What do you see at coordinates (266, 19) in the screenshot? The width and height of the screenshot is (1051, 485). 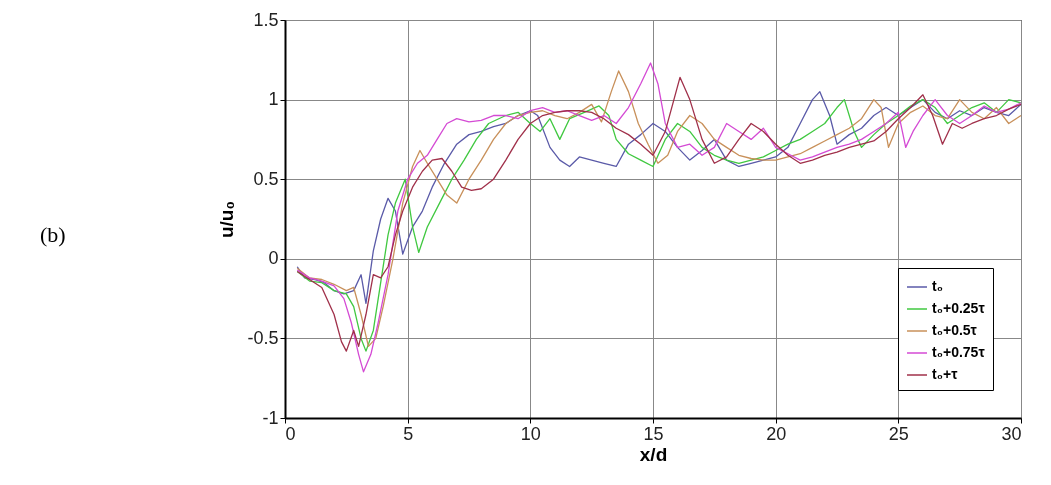 I see `y-tick-label: 1.5` at bounding box center [266, 19].